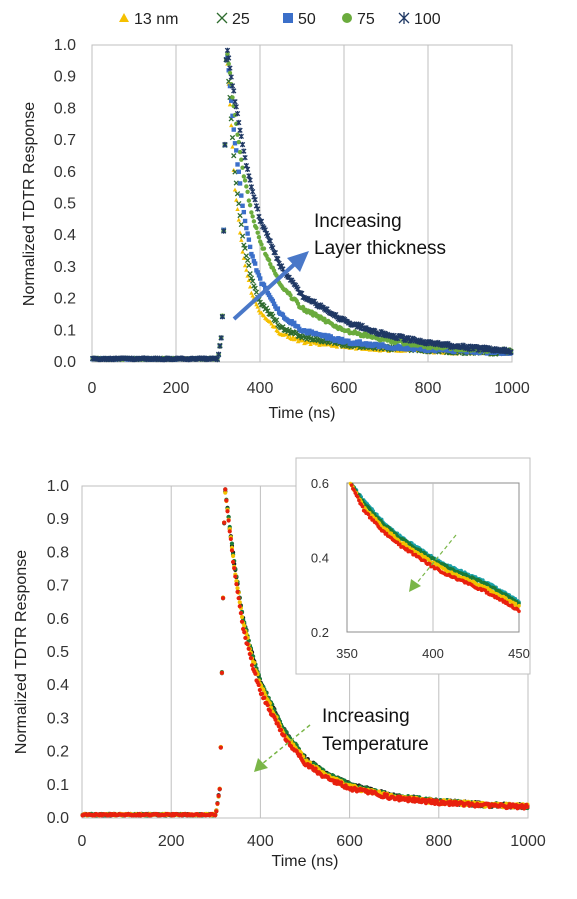  Describe the element at coordinates (519, 653) in the screenshot. I see `inset-x-tick-label: 450` at that location.